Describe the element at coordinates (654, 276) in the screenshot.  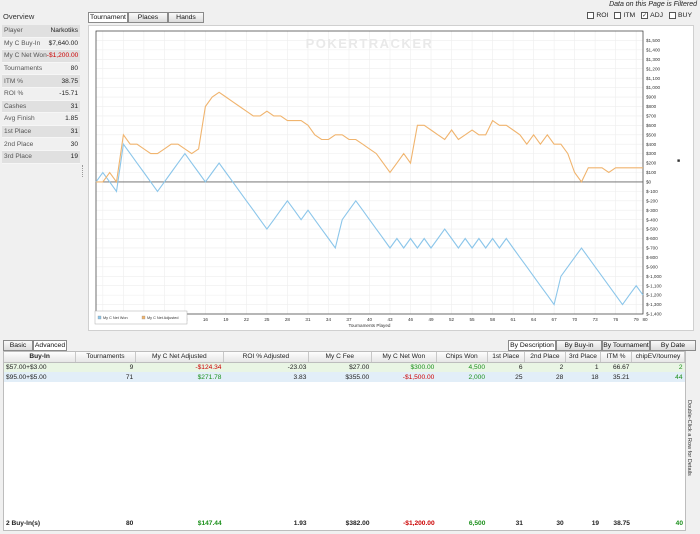
I see `y-tick-label: $-1,000` at that location.